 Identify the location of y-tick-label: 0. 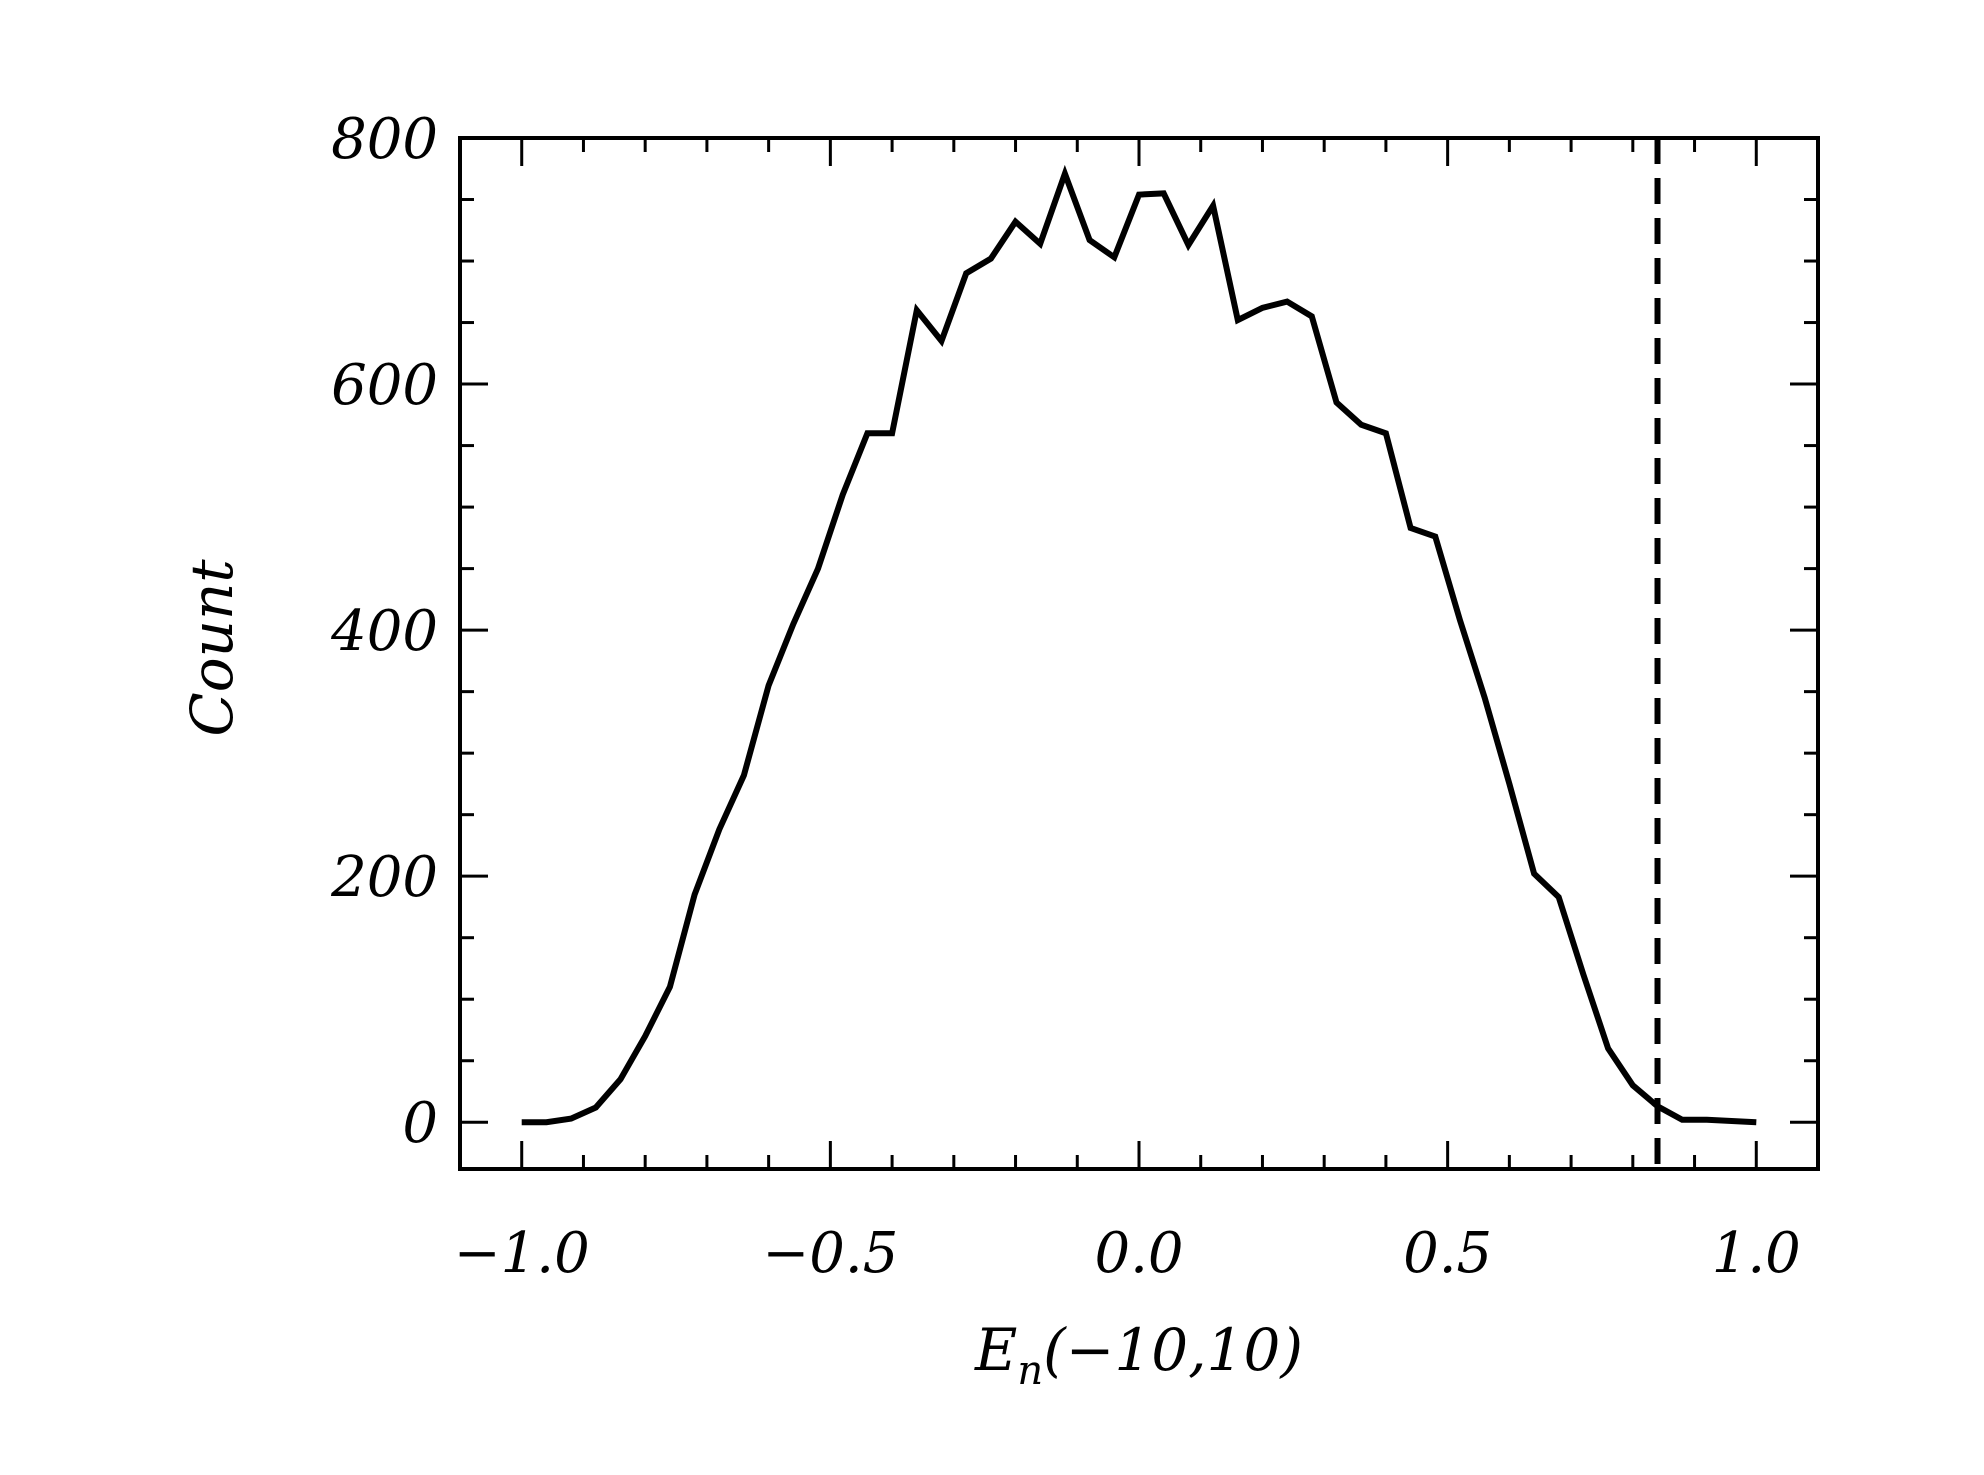
(420, 1123).